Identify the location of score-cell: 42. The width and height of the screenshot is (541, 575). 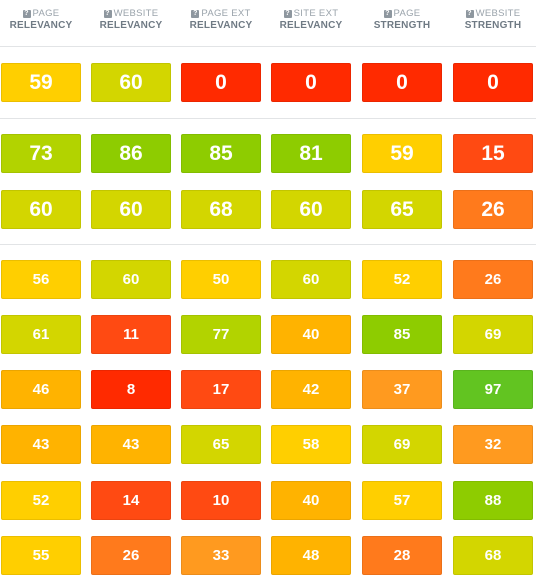
(311, 389).